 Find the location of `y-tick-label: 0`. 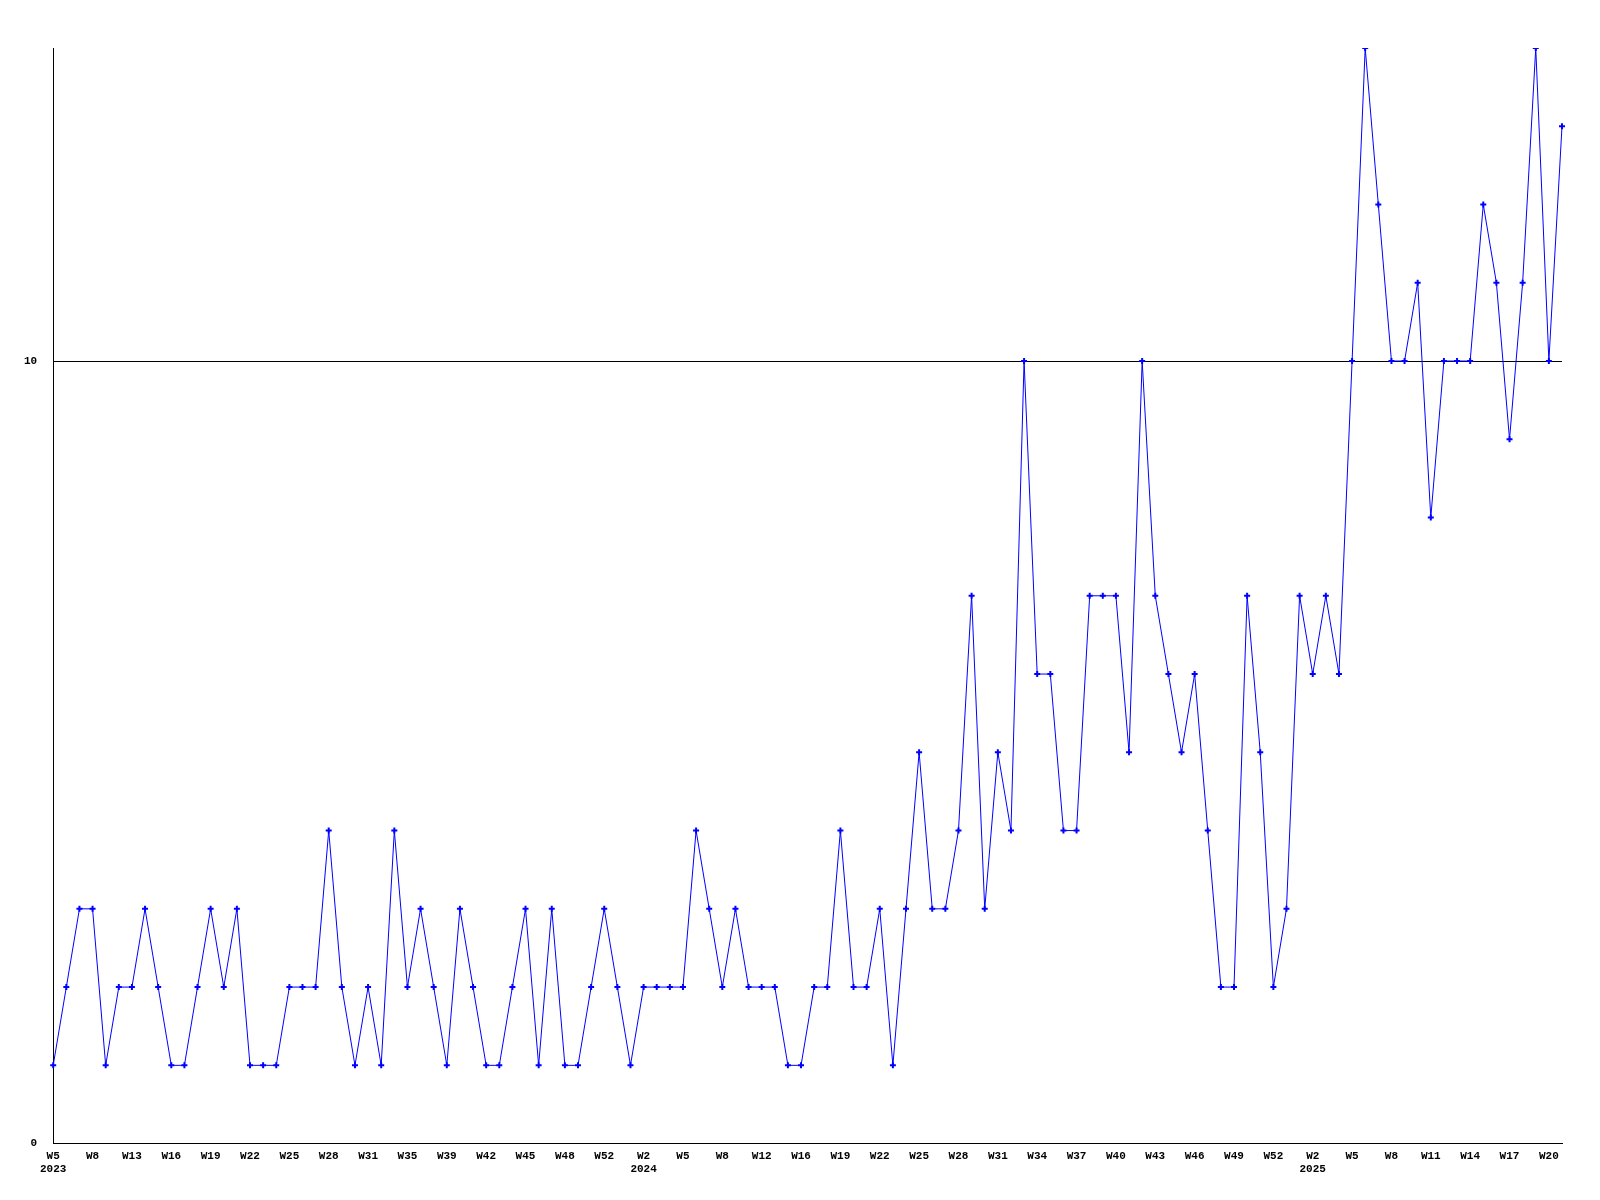

y-tick-label: 0 is located at coordinates (34, 1143).